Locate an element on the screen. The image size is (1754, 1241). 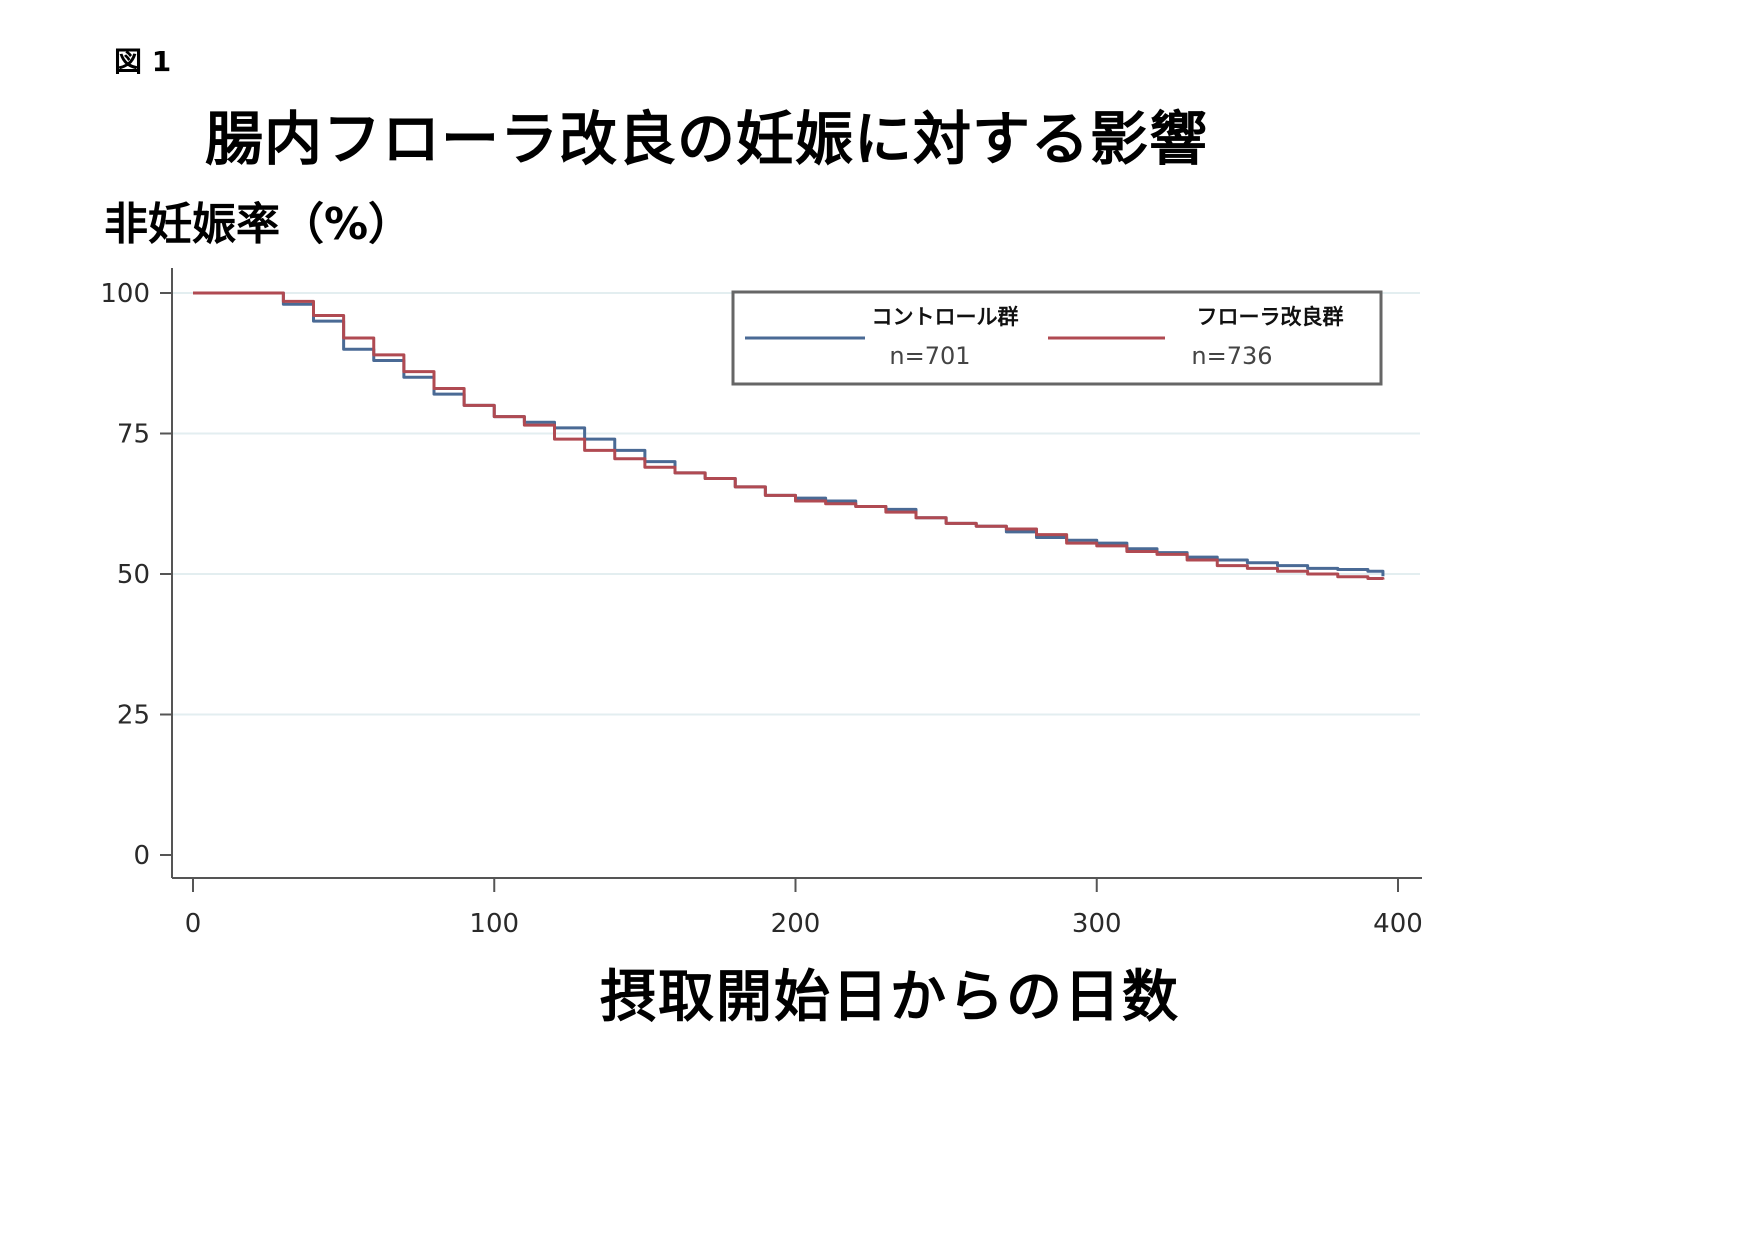
figure-label: 図 1 is located at coordinates (143, 61).